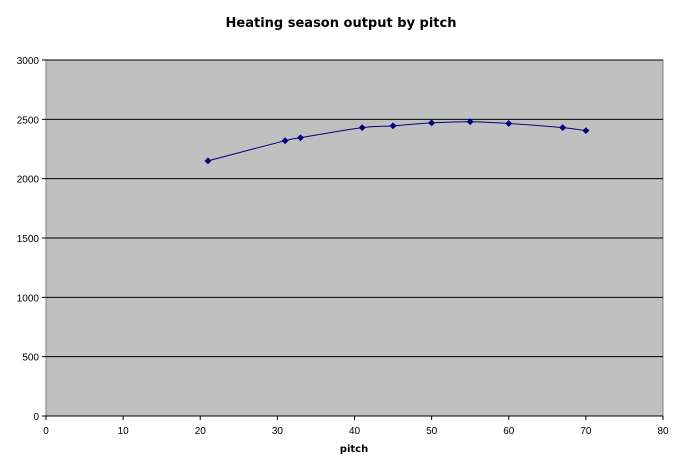 This screenshot has height=467, width=683. I want to click on y-tick-label: 2000, so click(28, 180).